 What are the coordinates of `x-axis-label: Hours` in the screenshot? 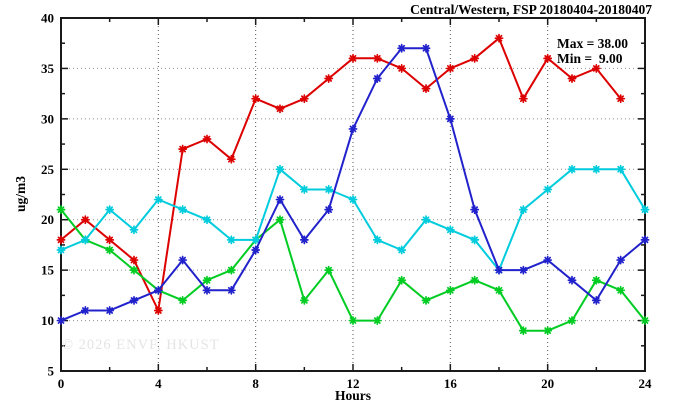 It's located at (353, 395).